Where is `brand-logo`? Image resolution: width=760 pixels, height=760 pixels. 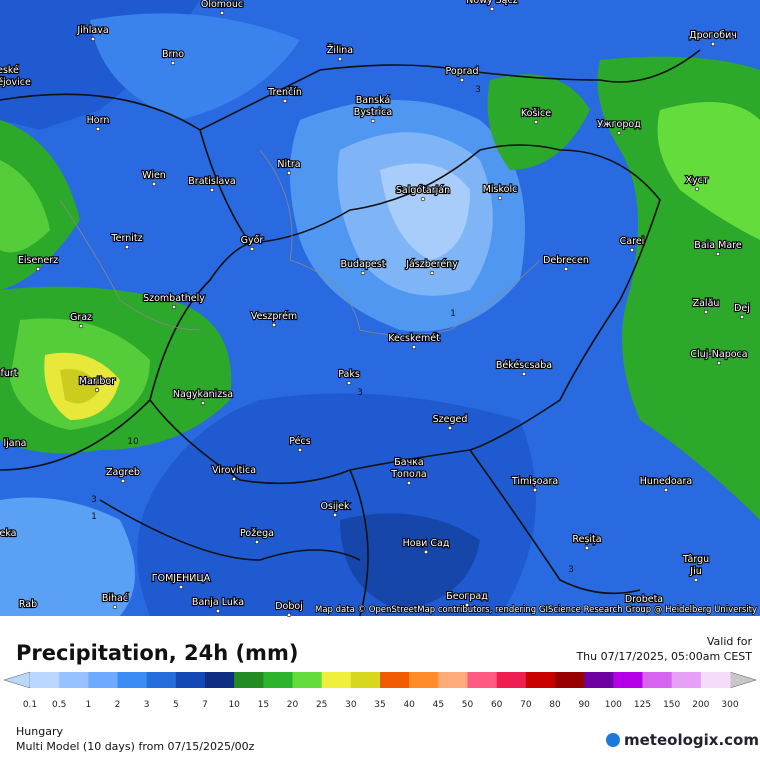 brand-logo is located at coordinates (613, 740).